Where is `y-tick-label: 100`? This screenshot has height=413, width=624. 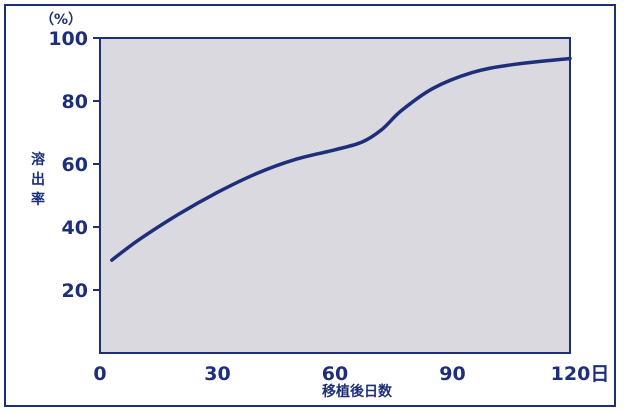
y-tick-label: 100 is located at coordinates (68, 39).